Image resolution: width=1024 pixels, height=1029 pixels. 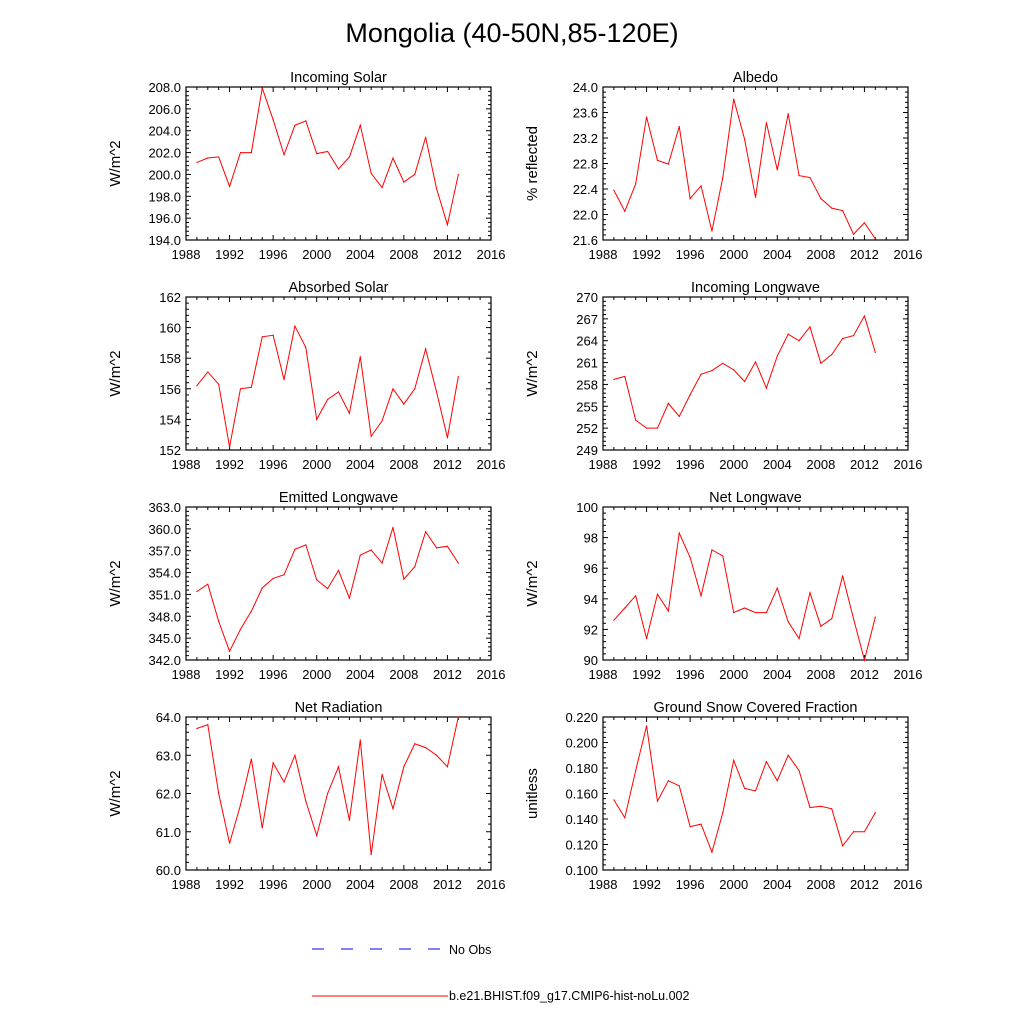 I want to click on x-tick-label: 2012, so click(x=447, y=254).